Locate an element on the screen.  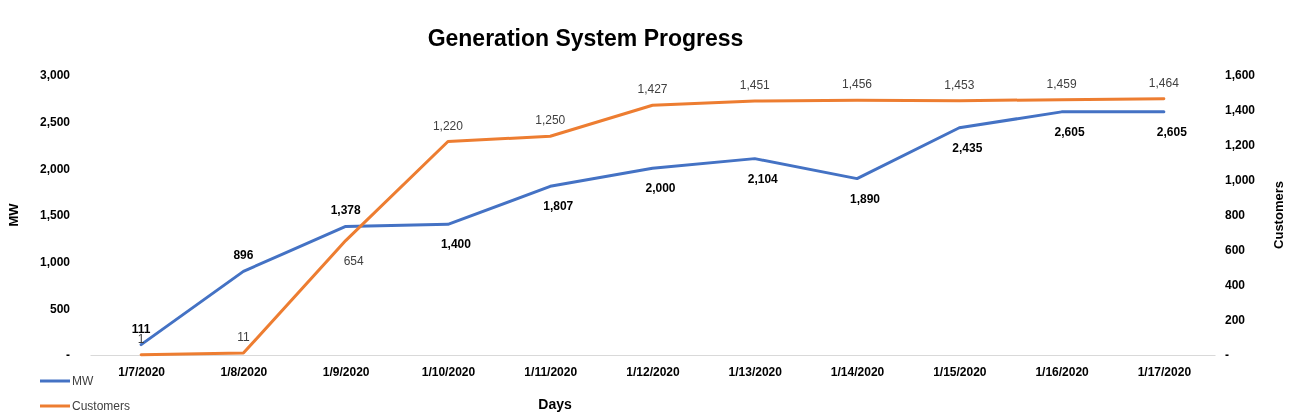
y2-tick-label: 800 is located at coordinates (1235, 215).